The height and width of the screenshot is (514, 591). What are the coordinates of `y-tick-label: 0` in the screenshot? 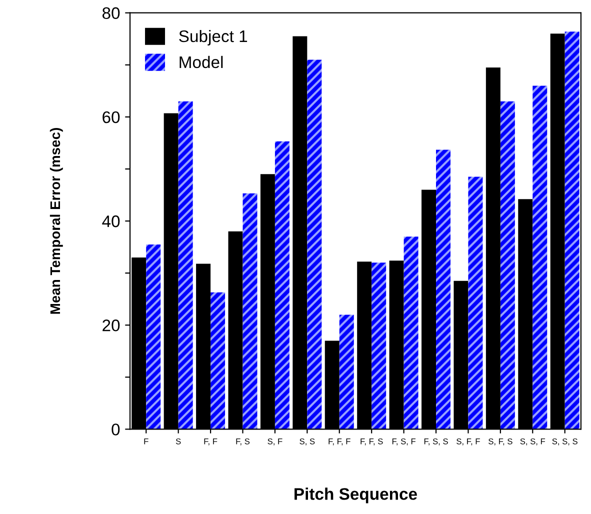 It's located at (116, 430).